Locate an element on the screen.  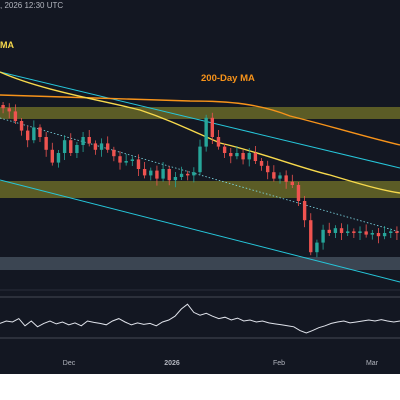
resistance-zone-upper is located at coordinates (200, 113).